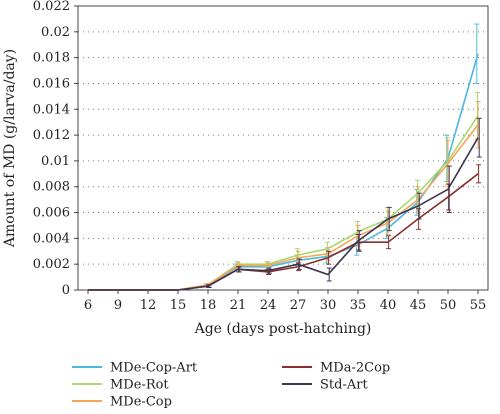  I want to click on y-tick-label: 0.002, so click(51, 264).